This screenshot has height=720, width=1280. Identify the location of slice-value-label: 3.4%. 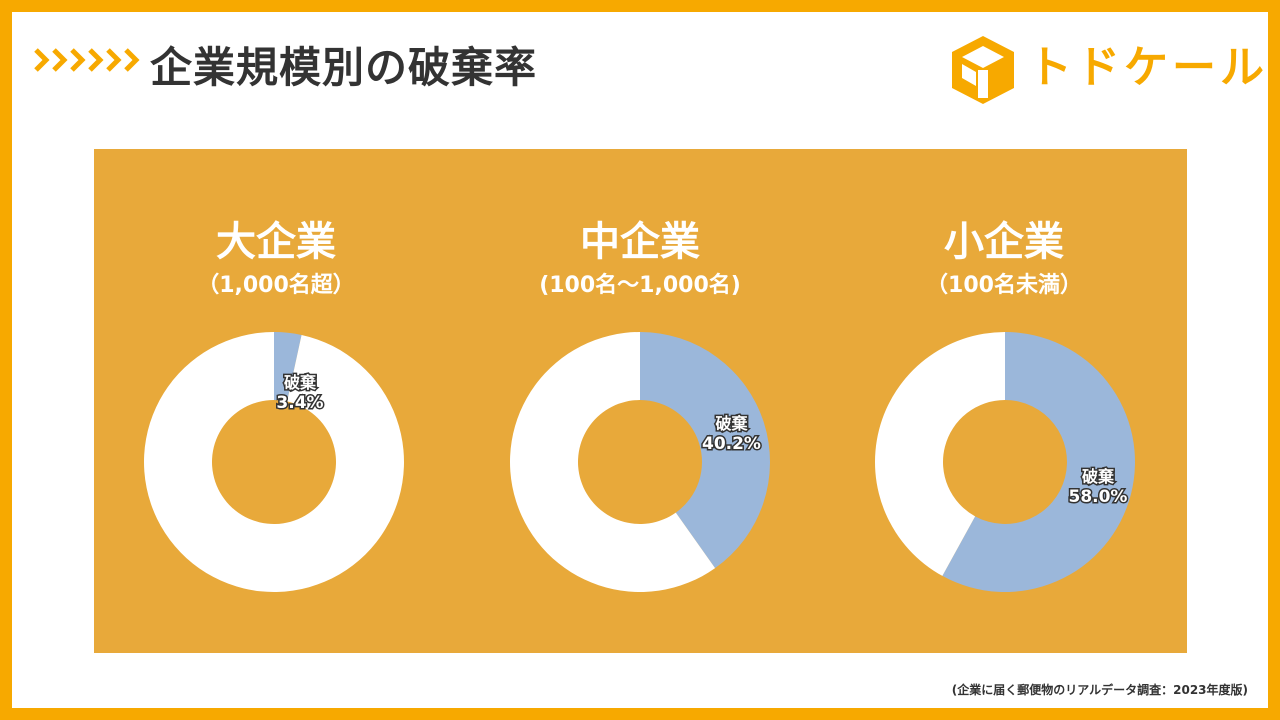
(299, 403).